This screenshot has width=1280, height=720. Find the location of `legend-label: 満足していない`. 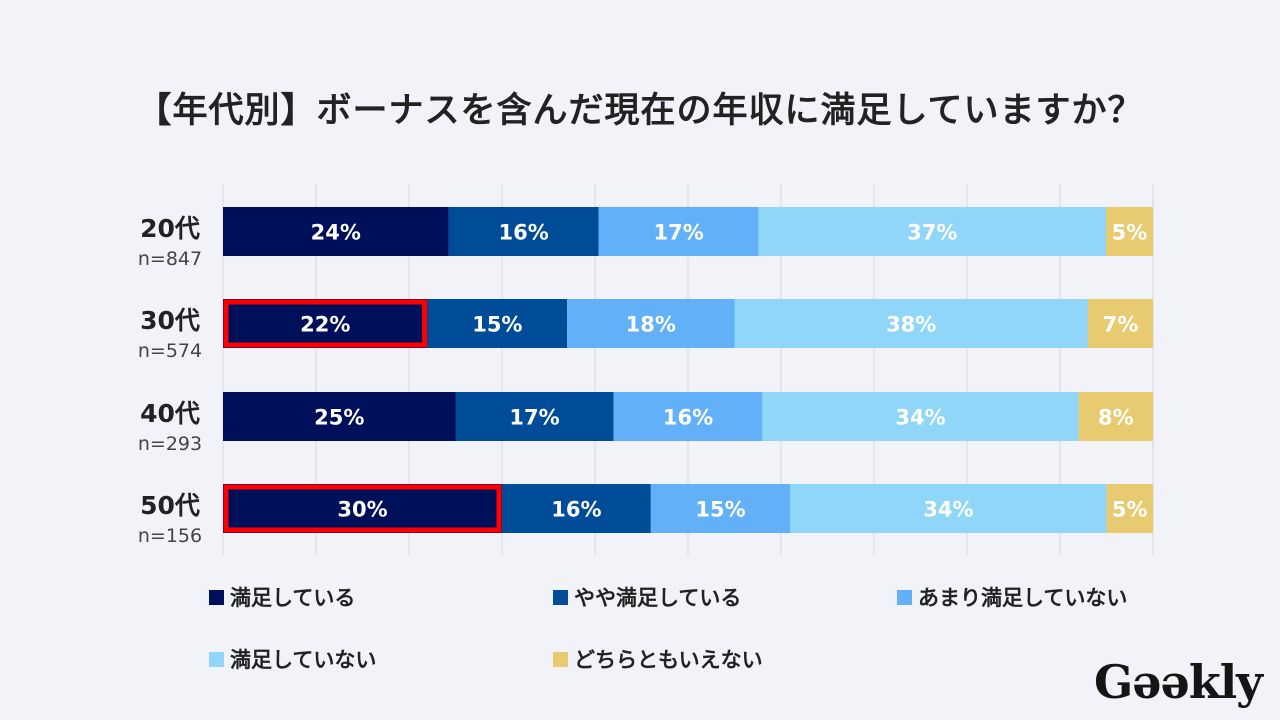

legend-label: 満足していない is located at coordinates (303, 660).